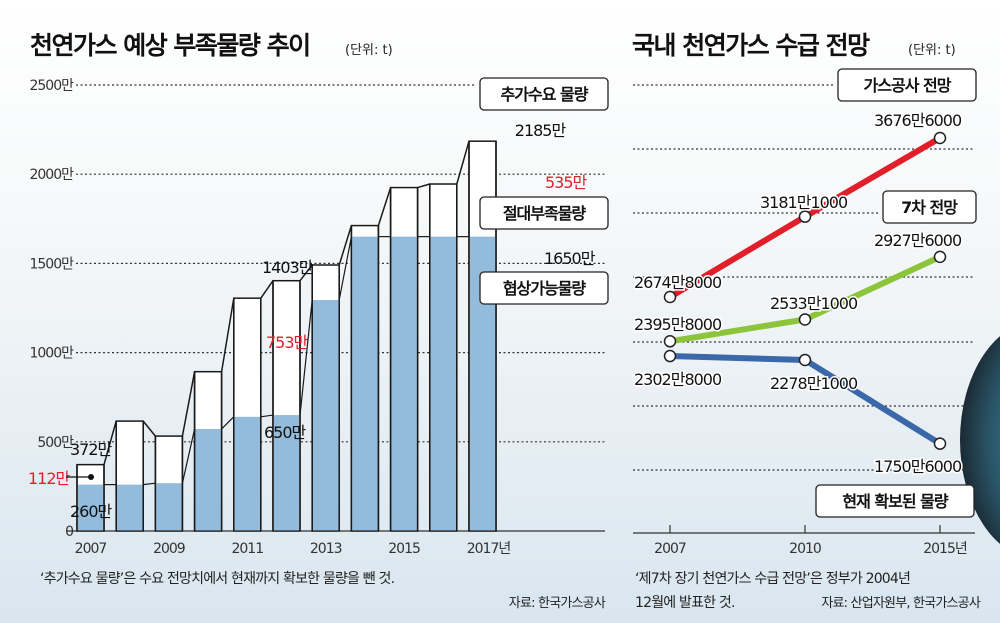  Describe the element at coordinates (288, 267) in the screenshot. I see `label-1403: 1403만` at that location.